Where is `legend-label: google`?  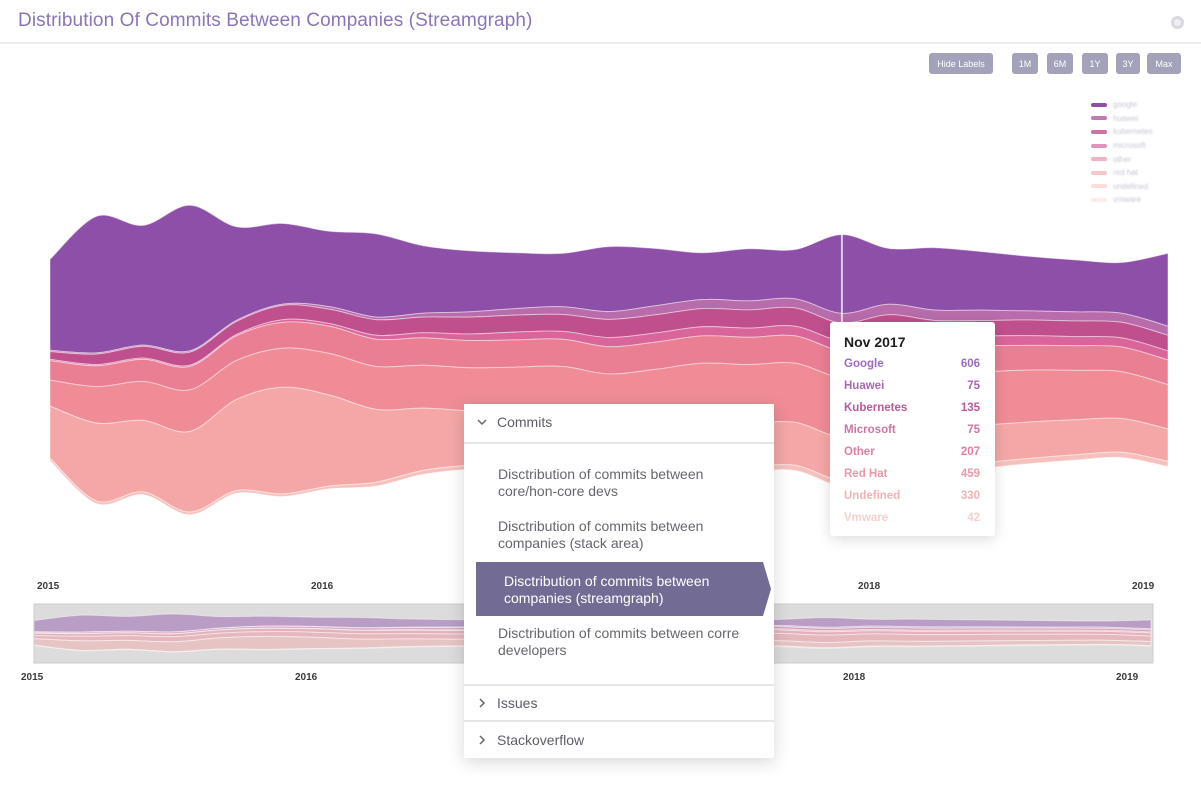 legend-label: google is located at coordinates (1125, 105).